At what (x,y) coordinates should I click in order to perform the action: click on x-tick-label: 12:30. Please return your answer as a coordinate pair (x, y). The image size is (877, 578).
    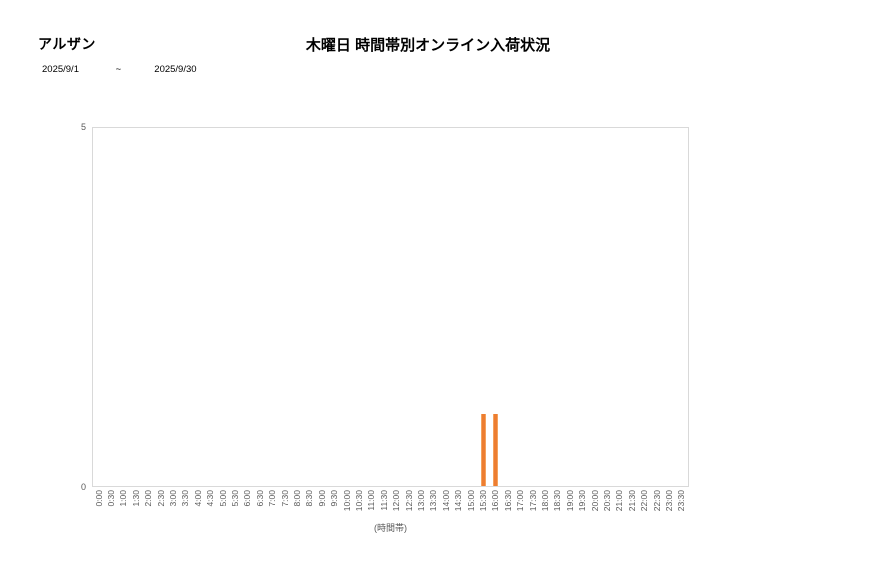
    Looking at the image, I should click on (408, 501).